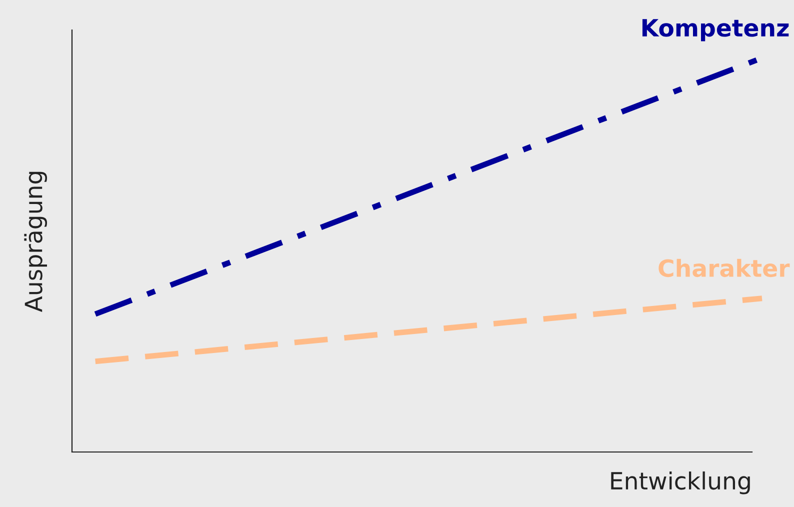 This screenshot has width=794, height=507. Describe the element at coordinates (680, 482) in the screenshot. I see `x-axis-title: Entwicklung` at that location.